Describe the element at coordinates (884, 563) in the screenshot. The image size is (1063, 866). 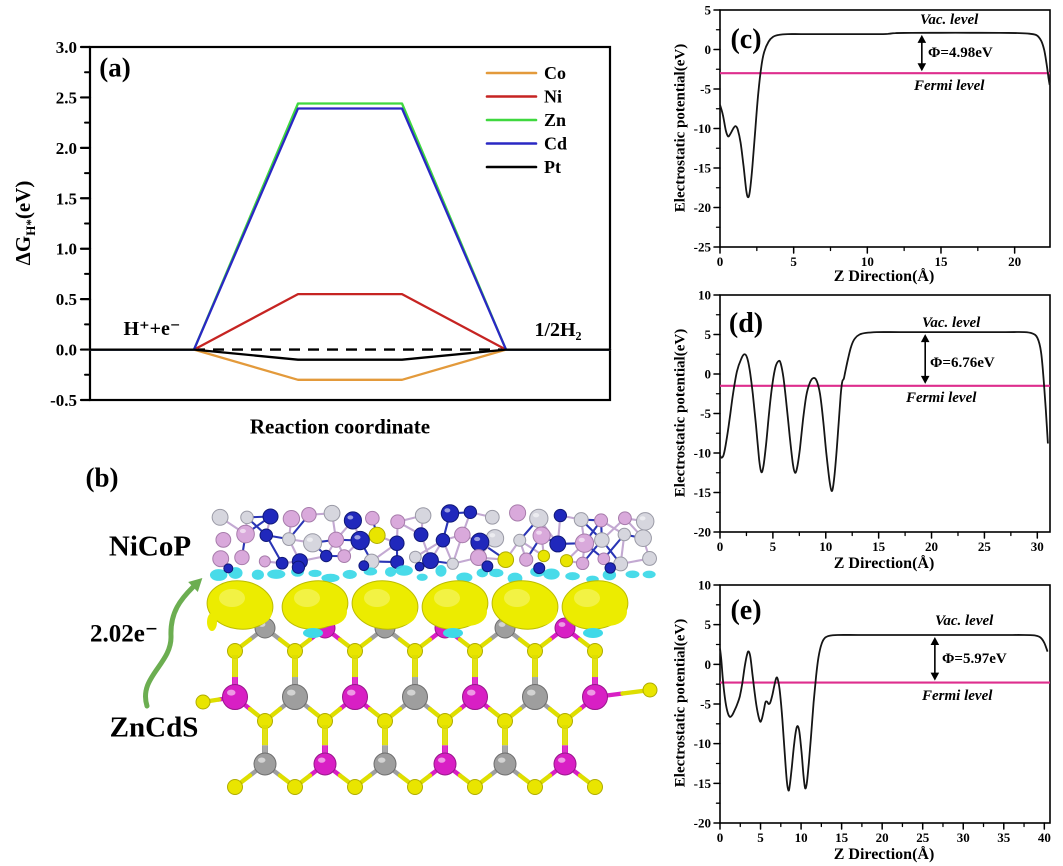
I see `panel-d-x-axis-title: Z Direction(Å)` at that location.